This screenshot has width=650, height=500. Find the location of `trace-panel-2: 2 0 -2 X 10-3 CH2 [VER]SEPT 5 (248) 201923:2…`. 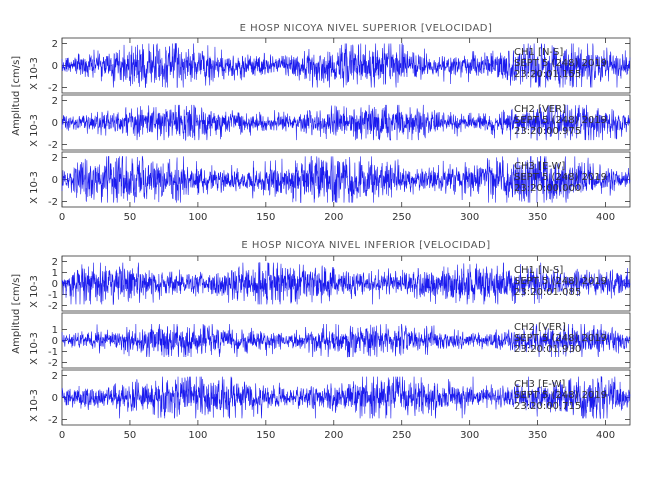

trace-panel-2: 2 0 -2 X 10-3 CH2 [VER]SEPT 5 (248) 201923:2… is located at coordinates (330, 122).